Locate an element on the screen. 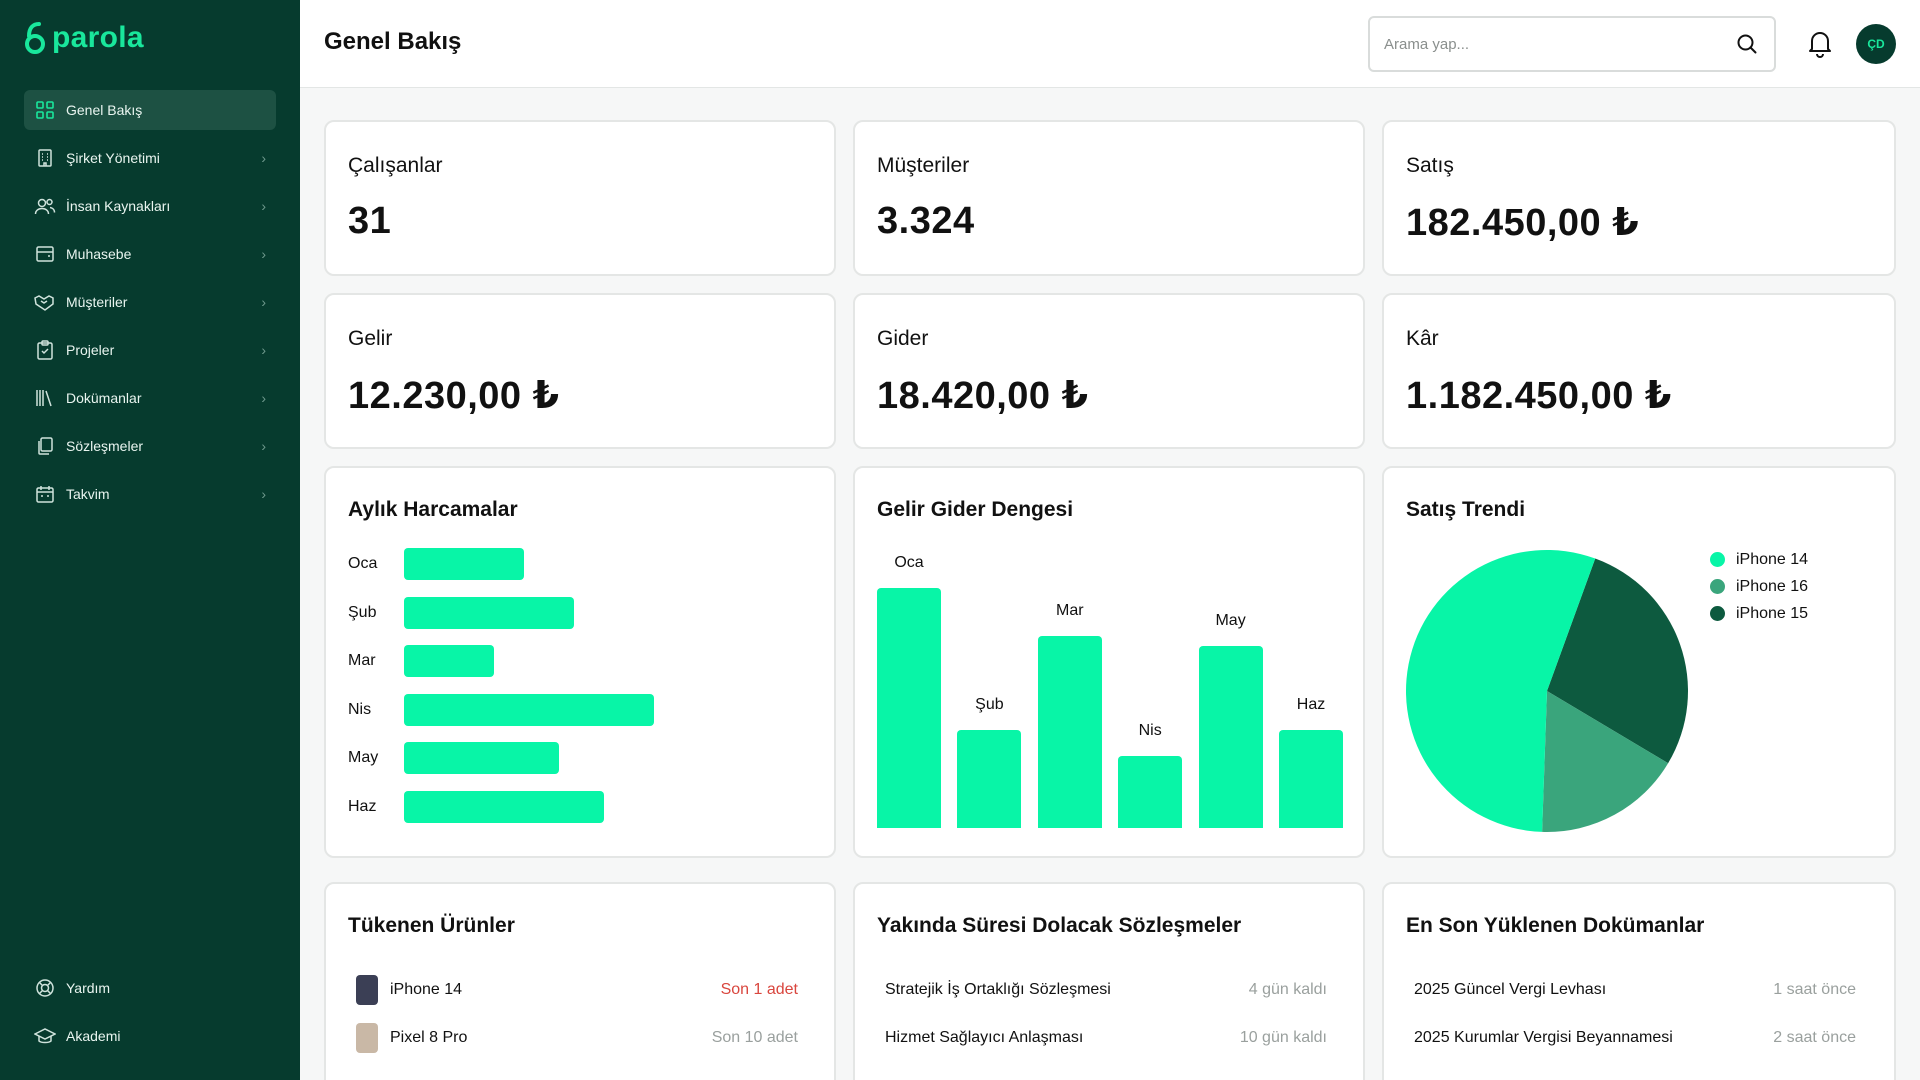 This screenshot has height=1080, width=1920. page-title: Genel Bakış is located at coordinates (393, 41).